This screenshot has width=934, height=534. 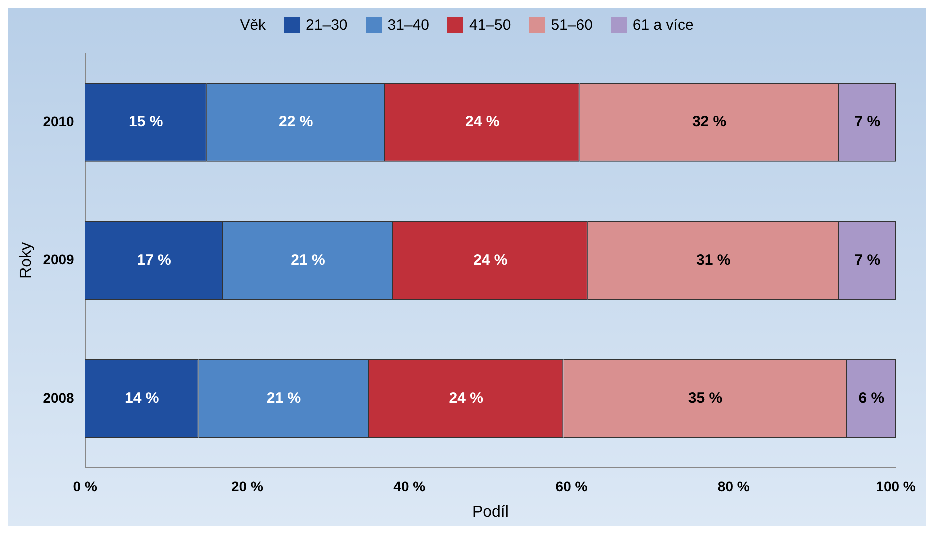 What do you see at coordinates (410, 486) in the screenshot?
I see `x-tick-label: 40 %` at bounding box center [410, 486].